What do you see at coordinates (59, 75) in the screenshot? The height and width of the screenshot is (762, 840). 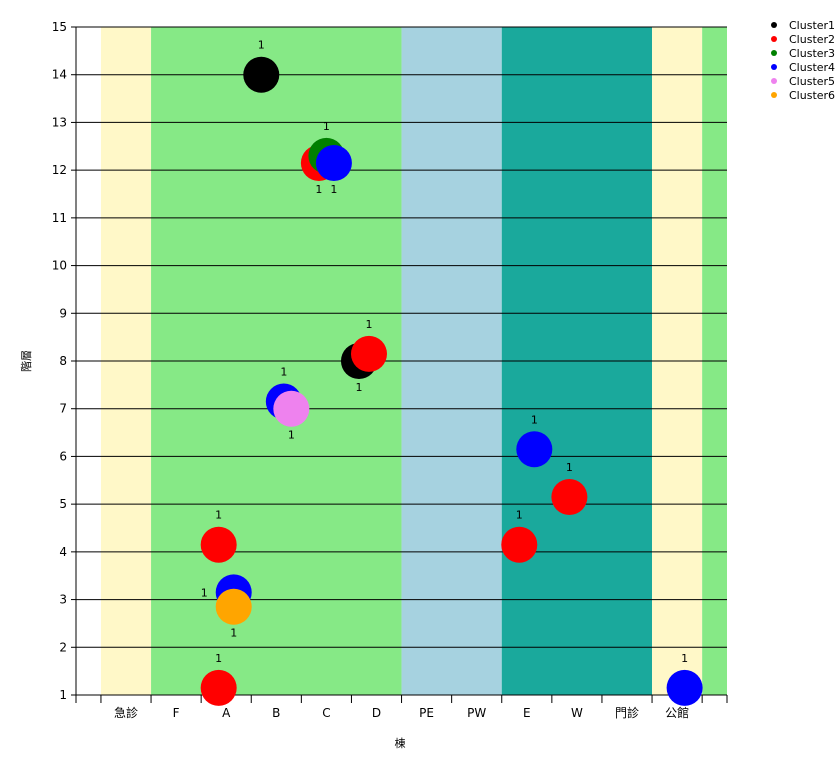 I see `y-tick-label: 14` at bounding box center [59, 75].